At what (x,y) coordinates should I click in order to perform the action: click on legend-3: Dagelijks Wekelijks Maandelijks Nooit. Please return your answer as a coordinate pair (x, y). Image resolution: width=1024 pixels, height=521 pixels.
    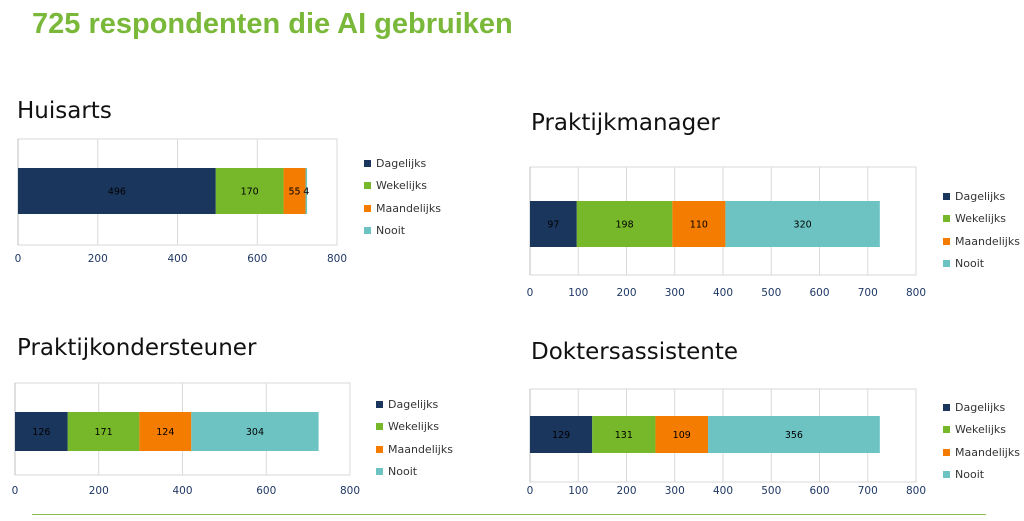
    Looking at the image, I should click on (981, 441).